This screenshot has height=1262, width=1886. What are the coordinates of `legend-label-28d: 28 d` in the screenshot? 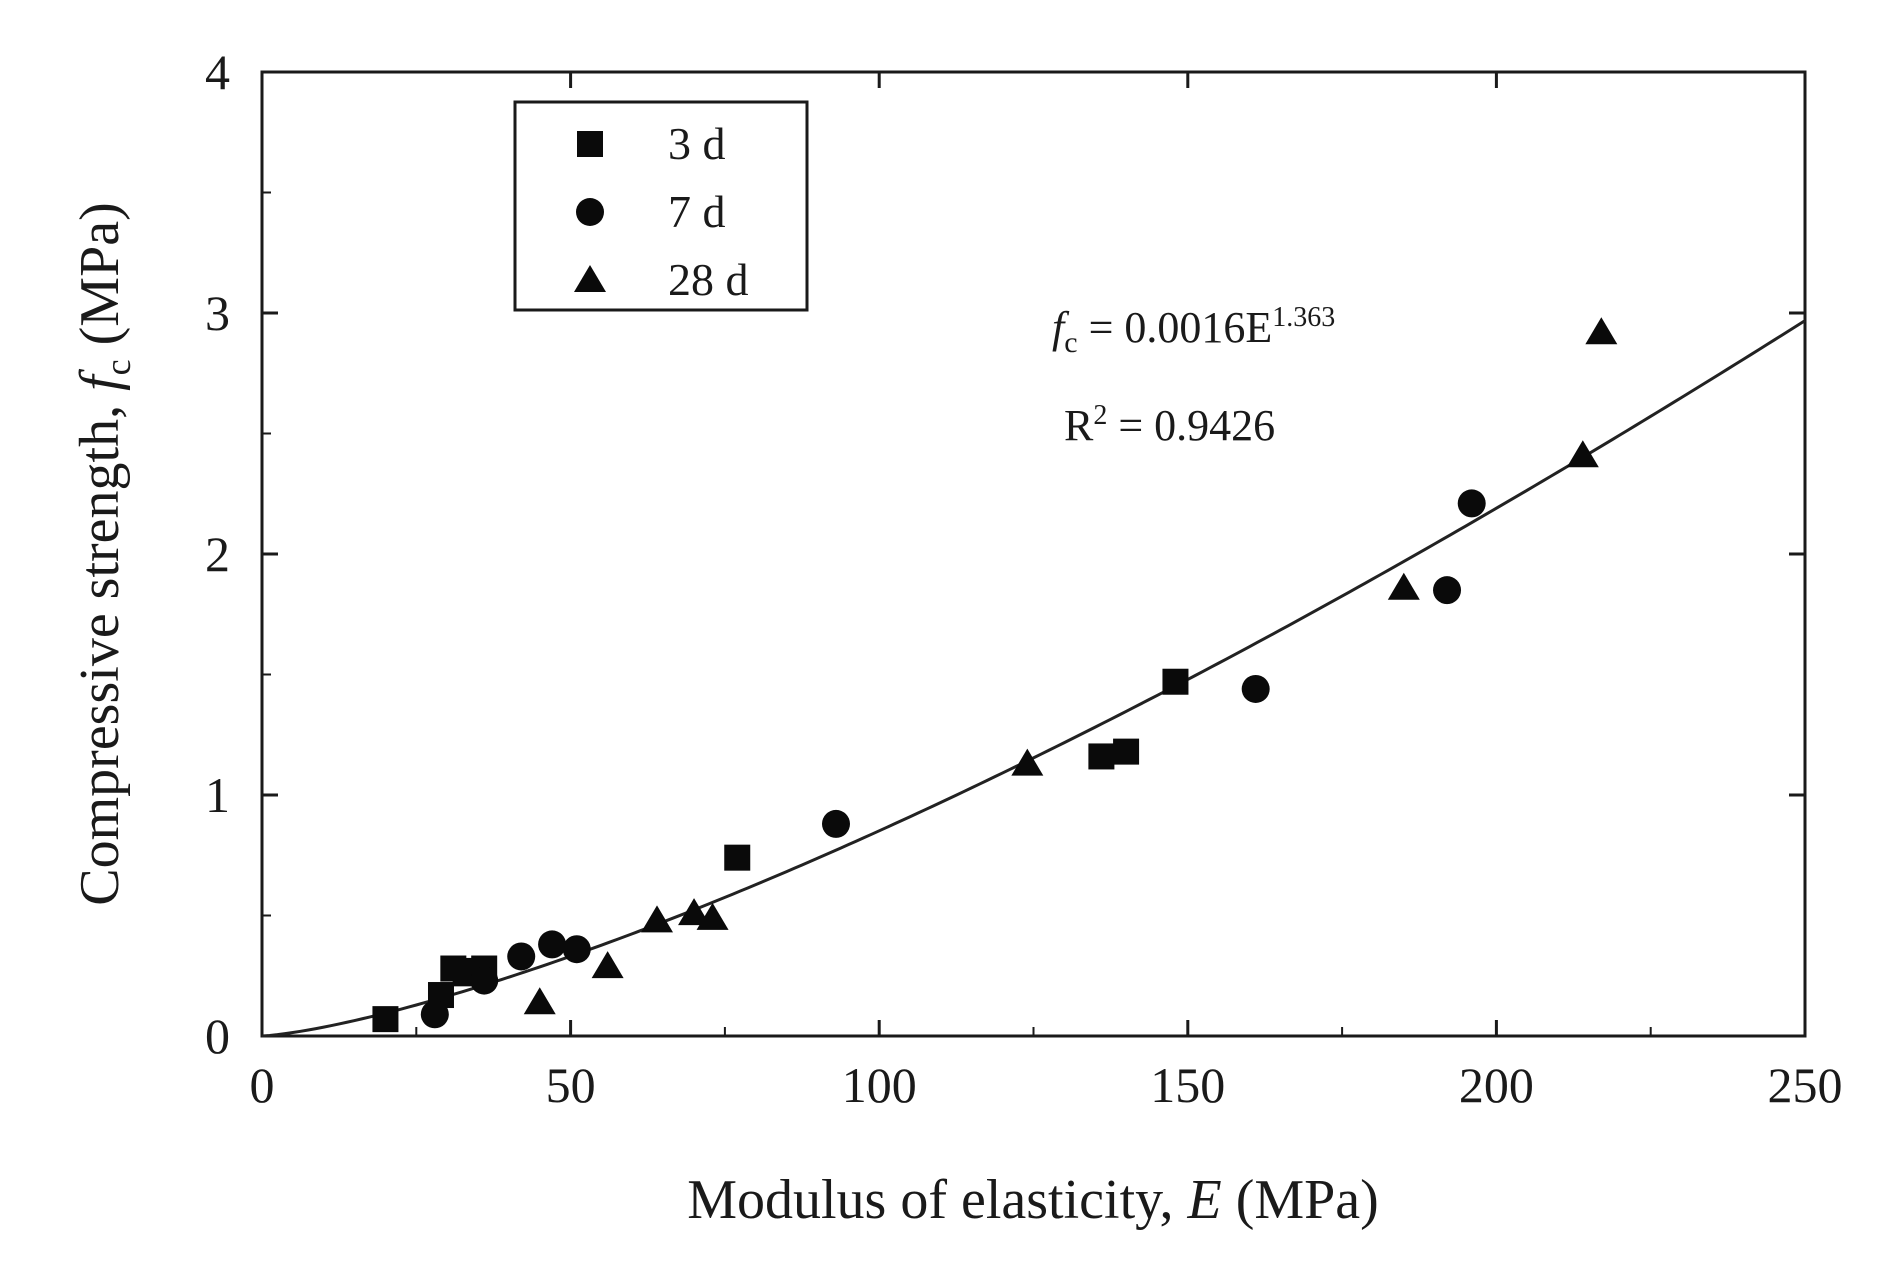 It's located at (708, 279).